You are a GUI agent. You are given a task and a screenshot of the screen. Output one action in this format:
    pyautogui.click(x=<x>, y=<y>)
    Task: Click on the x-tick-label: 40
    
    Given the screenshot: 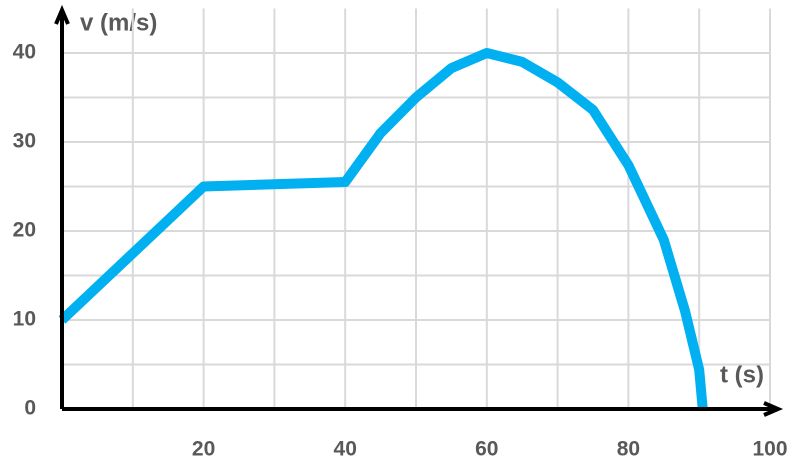 What is the action you would take?
    pyautogui.click(x=345, y=449)
    